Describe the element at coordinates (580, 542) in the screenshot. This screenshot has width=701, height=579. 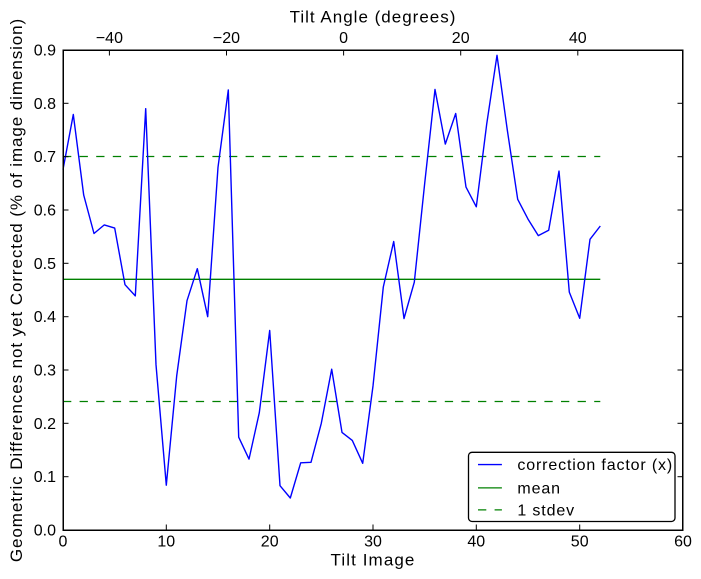
I see `svg-text: 50` at that location.